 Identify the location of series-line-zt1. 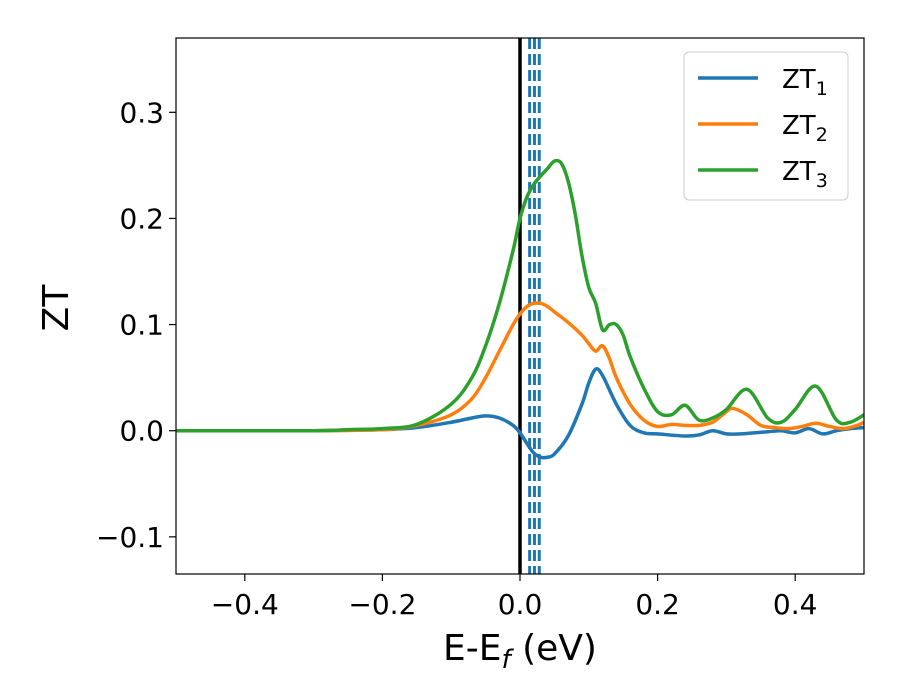
(520, 413).